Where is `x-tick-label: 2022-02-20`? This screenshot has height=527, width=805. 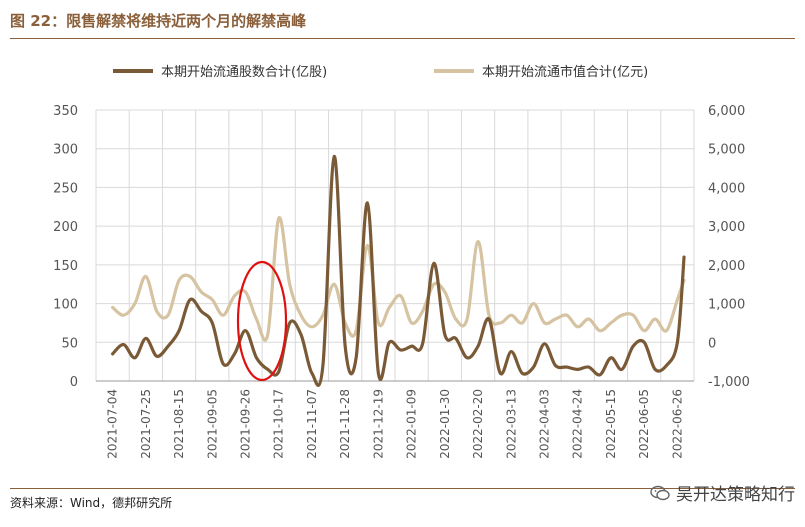 x-tick-label: 2022-02-20 is located at coordinates (478, 424).